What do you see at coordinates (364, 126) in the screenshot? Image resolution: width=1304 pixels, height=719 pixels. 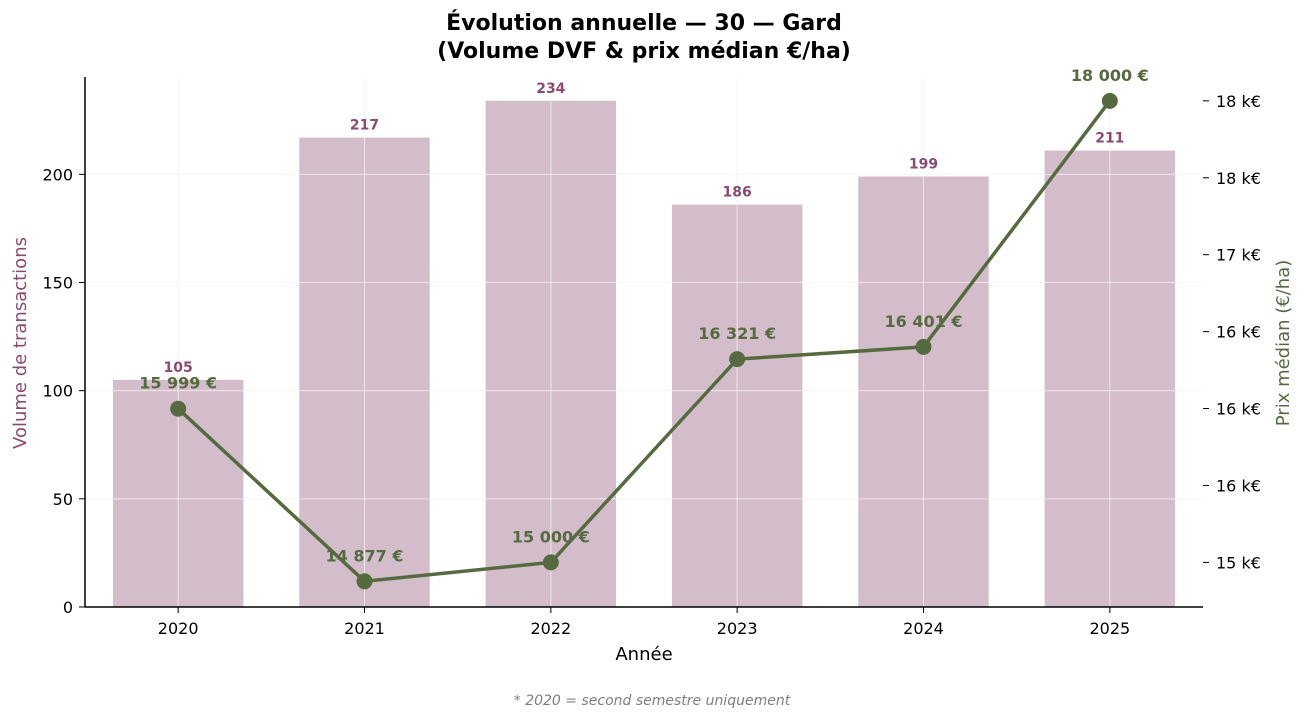 I see `bar-value-label: 217` at bounding box center [364, 126].